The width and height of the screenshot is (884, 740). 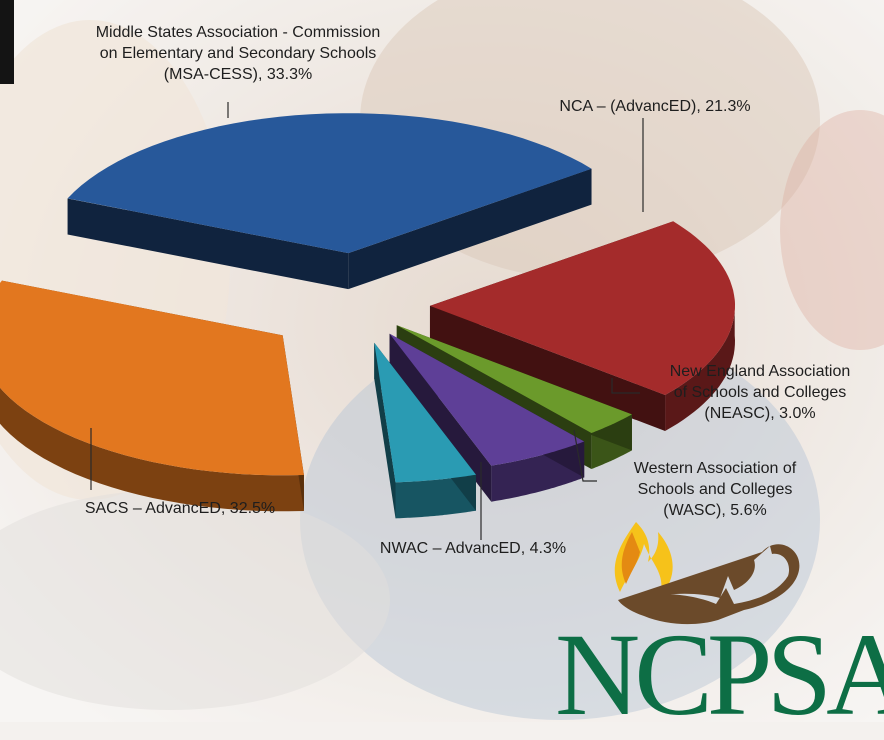 I want to click on label-nwac: NWAC – AdvancED, 4.3%, so click(x=473, y=548).